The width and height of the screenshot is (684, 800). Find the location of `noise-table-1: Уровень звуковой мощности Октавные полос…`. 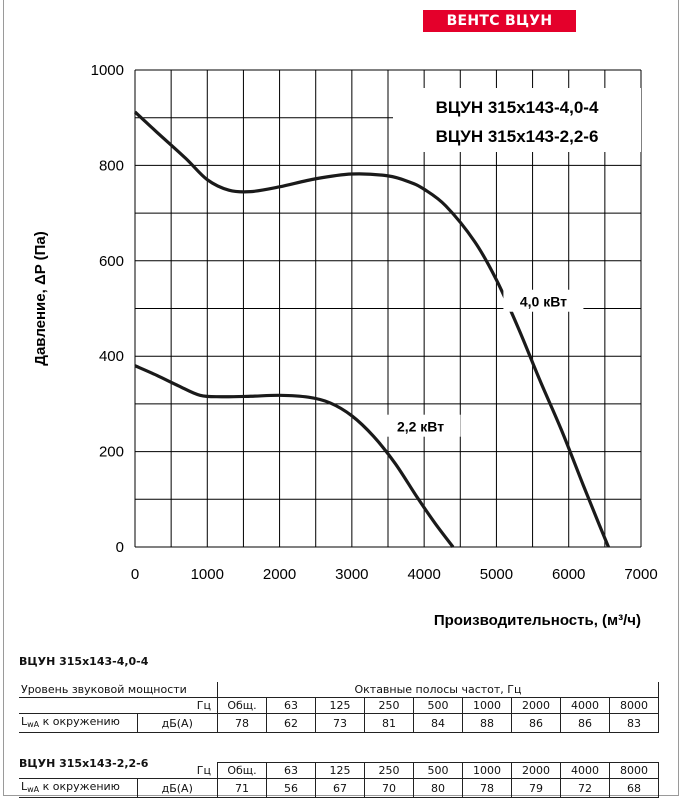

noise-table-1: Уровень звуковой мощности Октавные полос… is located at coordinates (339, 707).